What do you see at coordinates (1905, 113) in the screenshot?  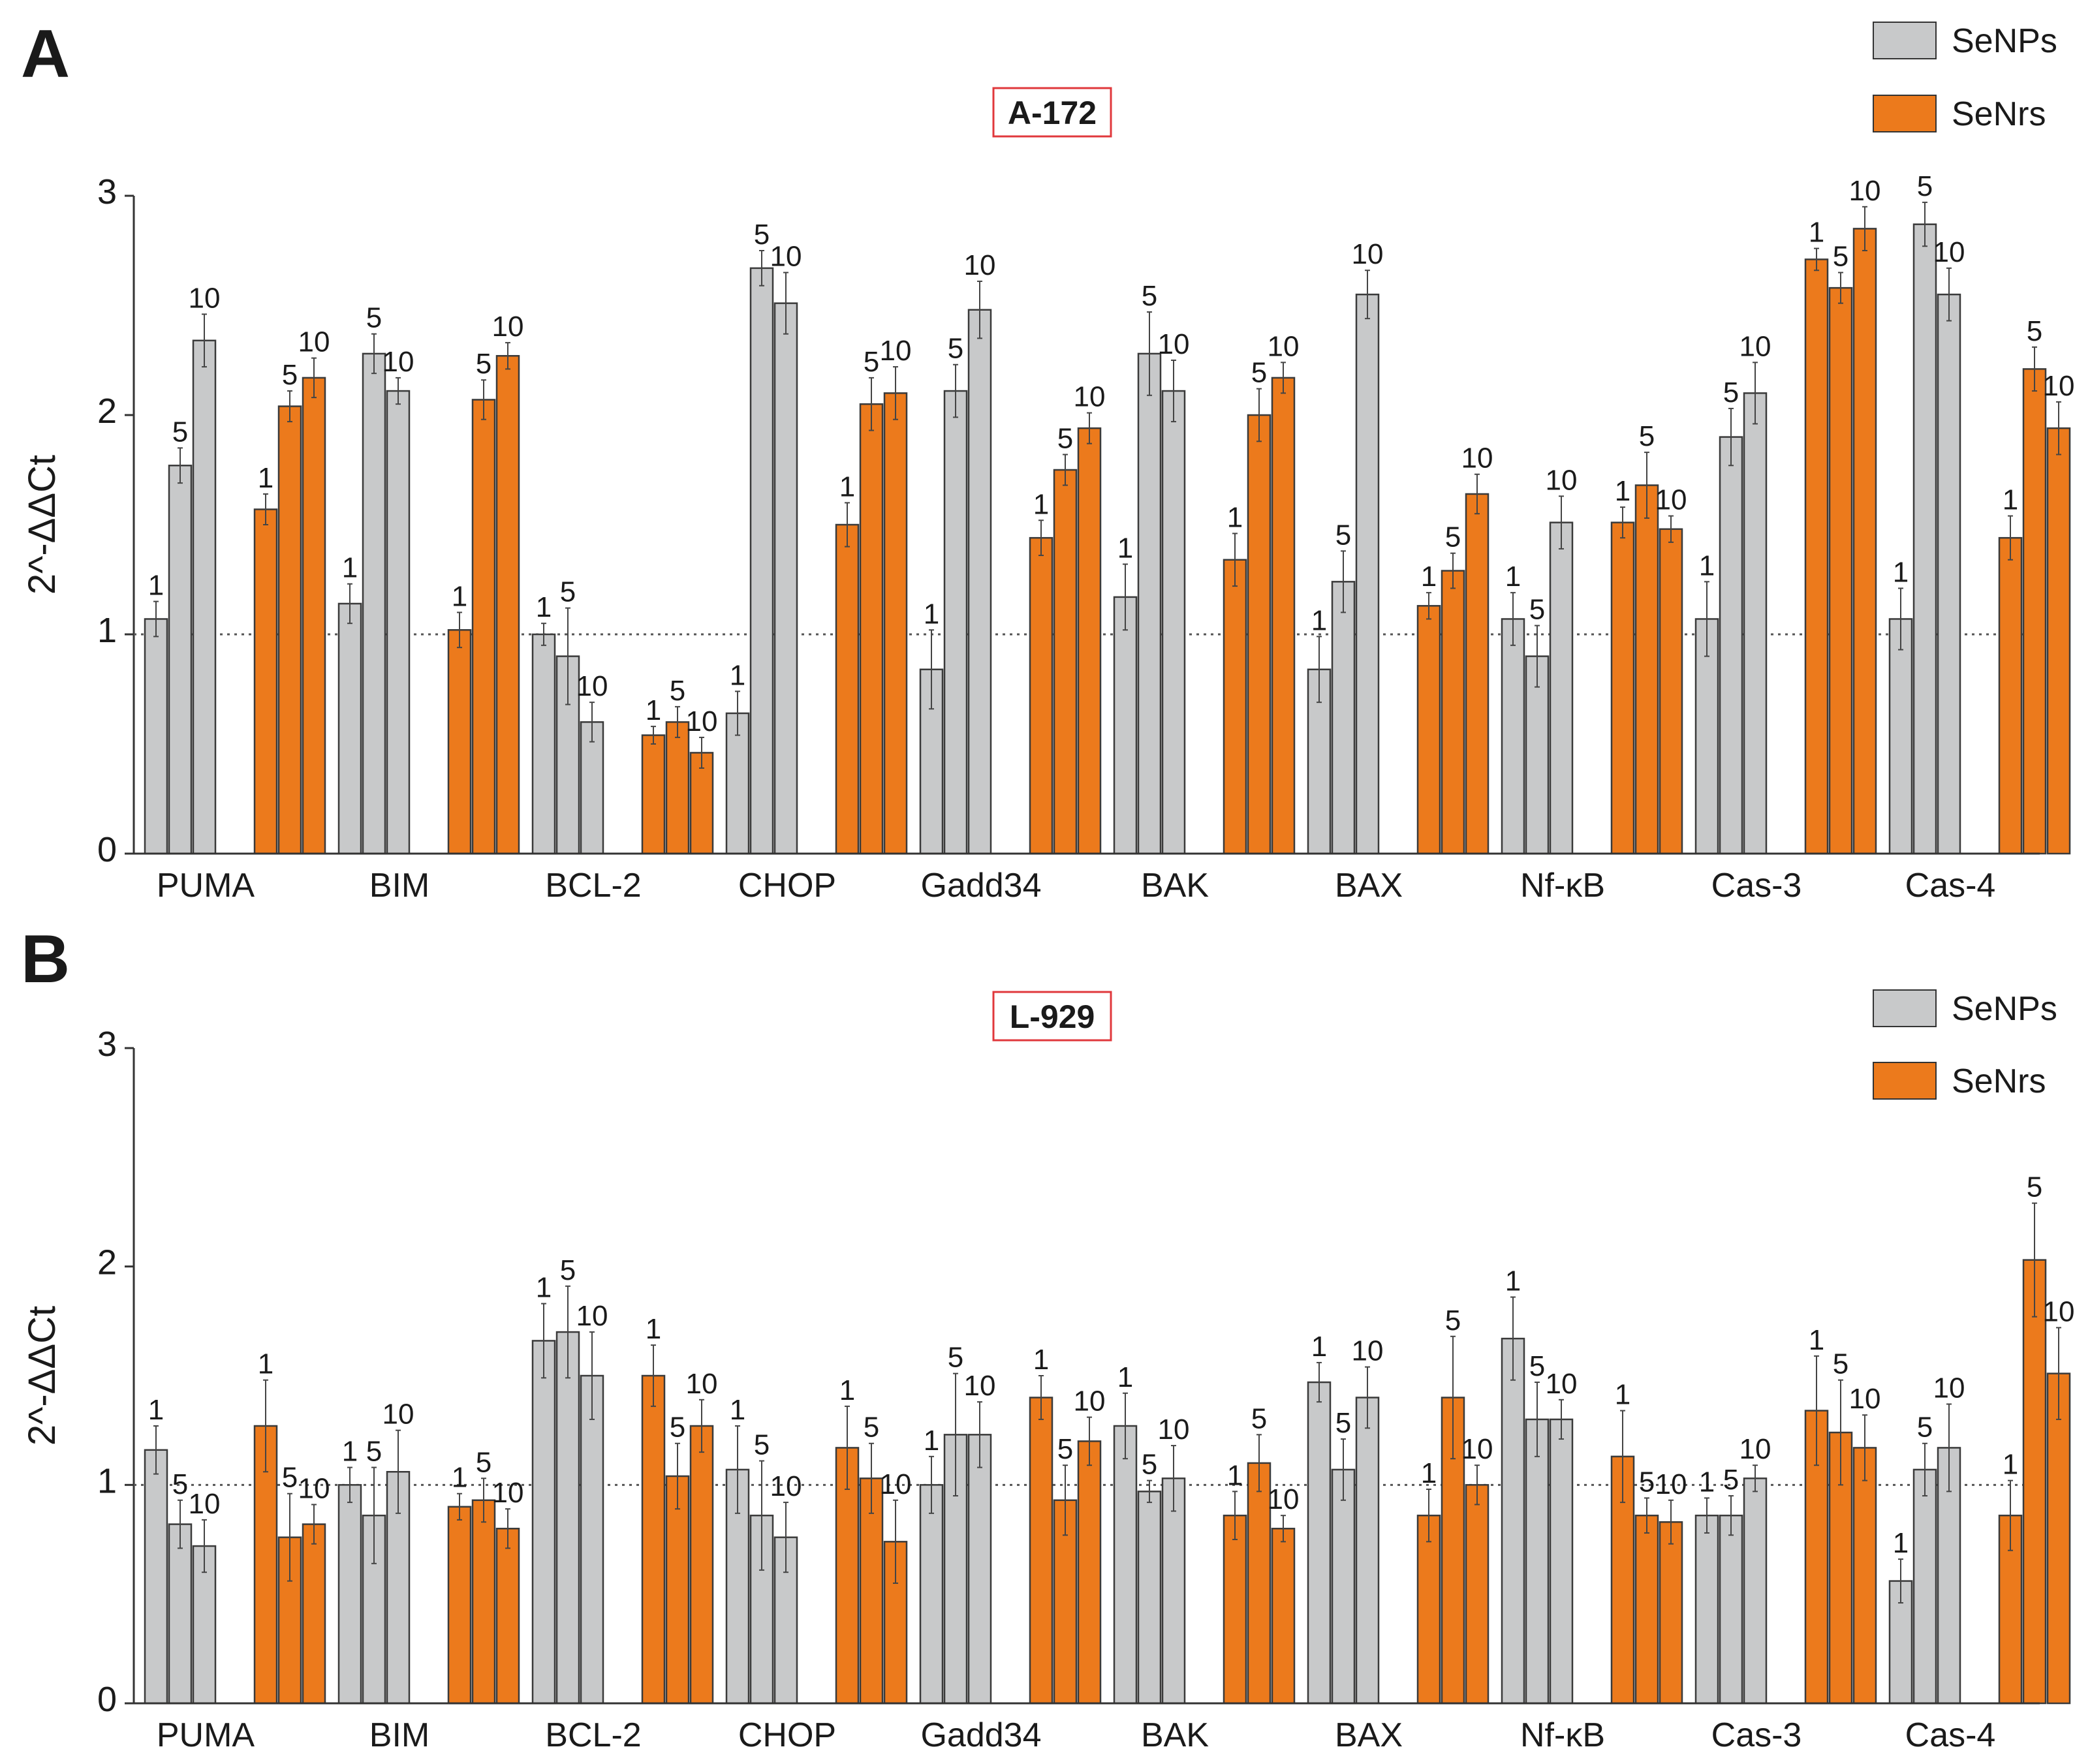 I see `legend-swatch-senrs` at bounding box center [1905, 113].